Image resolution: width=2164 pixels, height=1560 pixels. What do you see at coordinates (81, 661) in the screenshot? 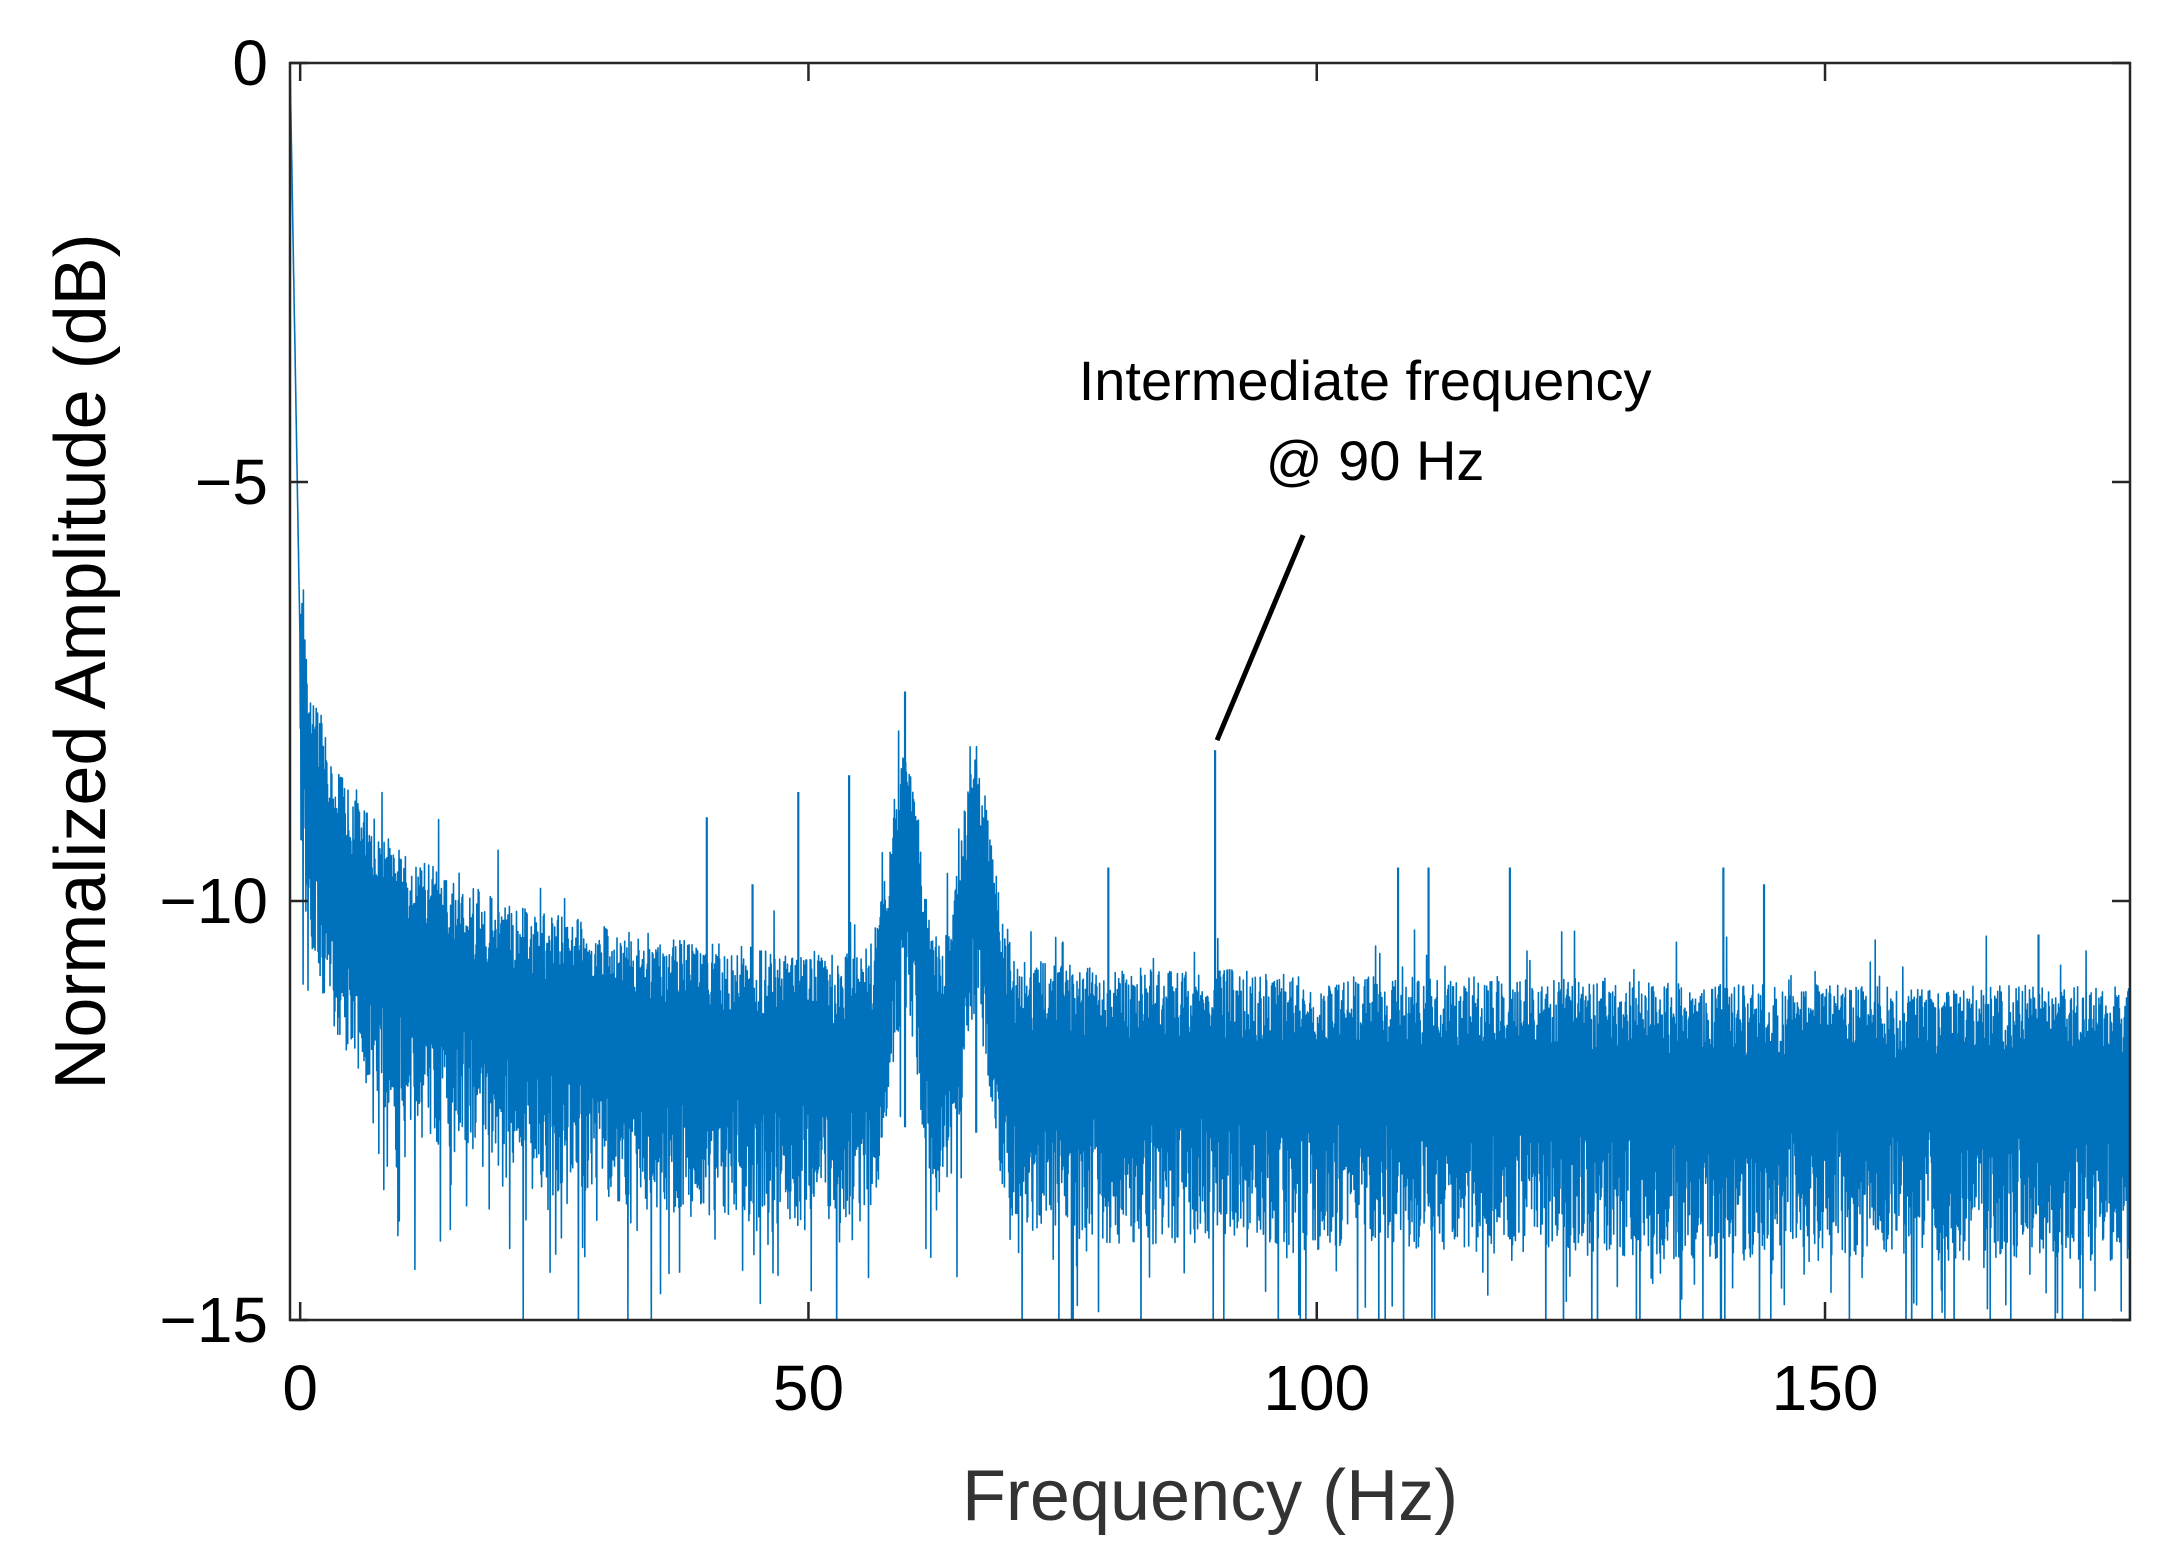
I see `y-axis-title: Normalized Amplitude (dB)` at bounding box center [81, 661].